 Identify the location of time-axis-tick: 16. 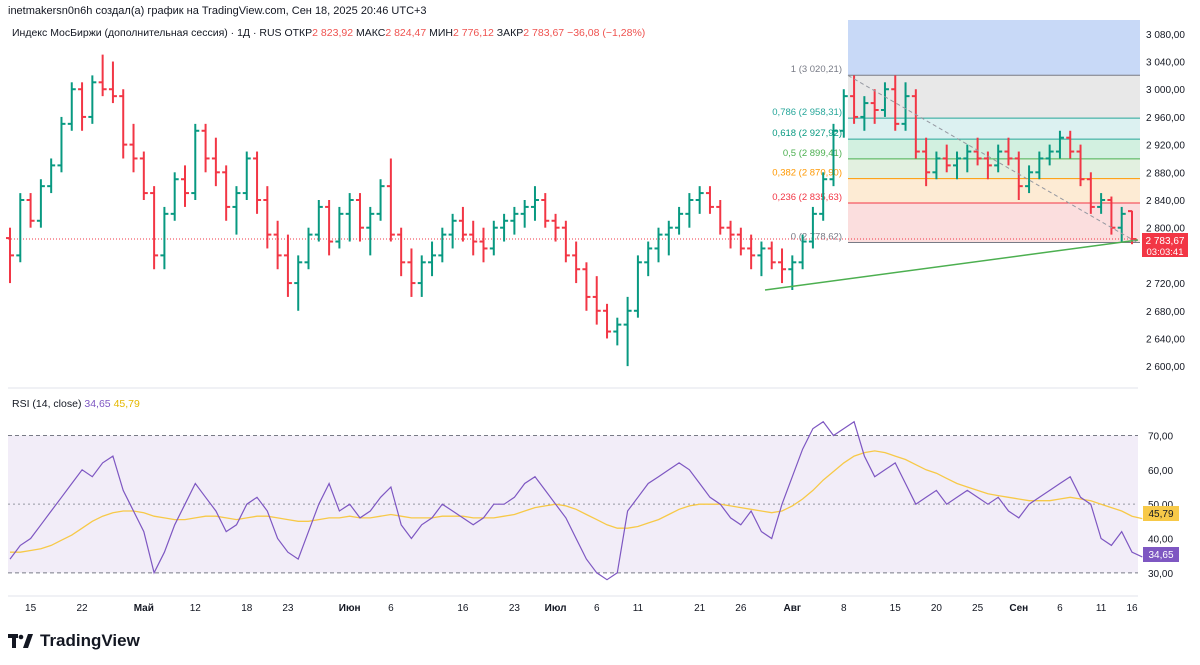
(463, 608).